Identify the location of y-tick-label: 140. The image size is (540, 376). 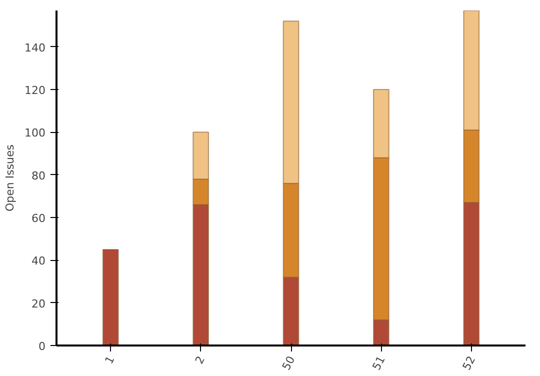
(35, 47).